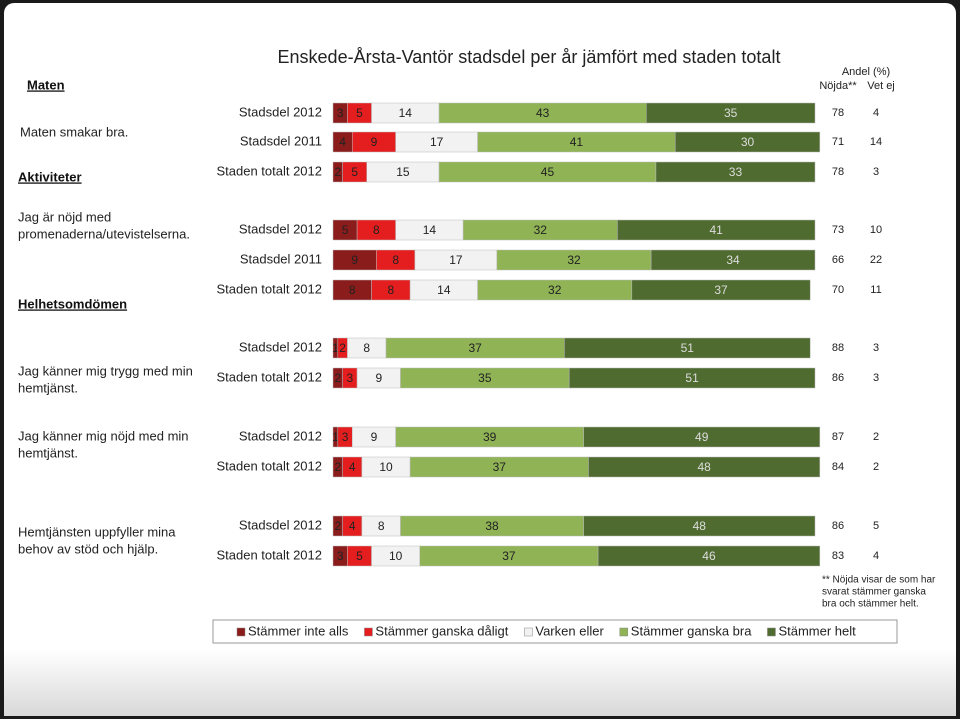 The width and height of the screenshot is (960, 719). I want to click on footnote: bra och stämmer helt., so click(870, 604).